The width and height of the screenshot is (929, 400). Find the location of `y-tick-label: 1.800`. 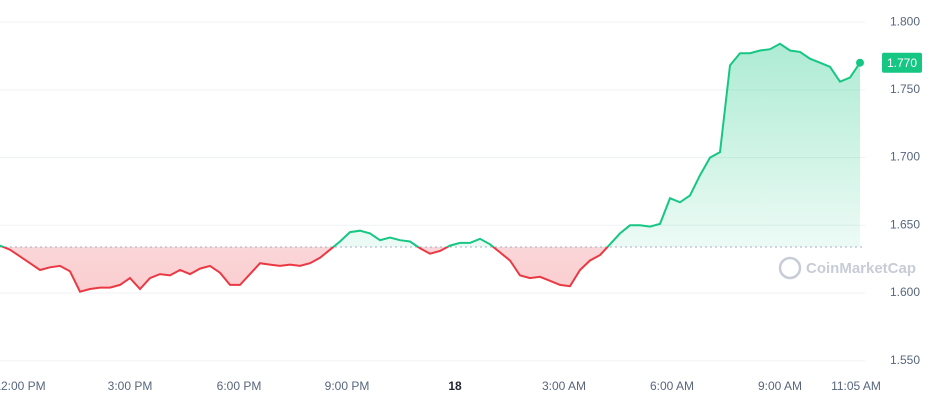

y-tick-label: 1.800 is located at coordinates (905, 21).